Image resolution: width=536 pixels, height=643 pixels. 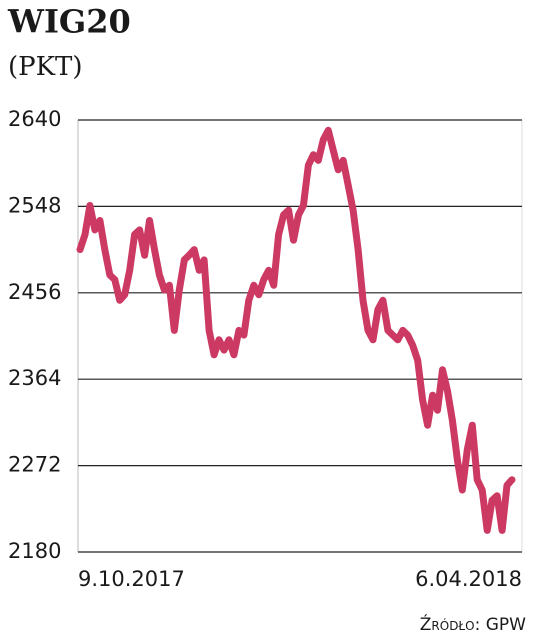 I want to click on y-tick-label: 2272, so click(x=34, y=465).